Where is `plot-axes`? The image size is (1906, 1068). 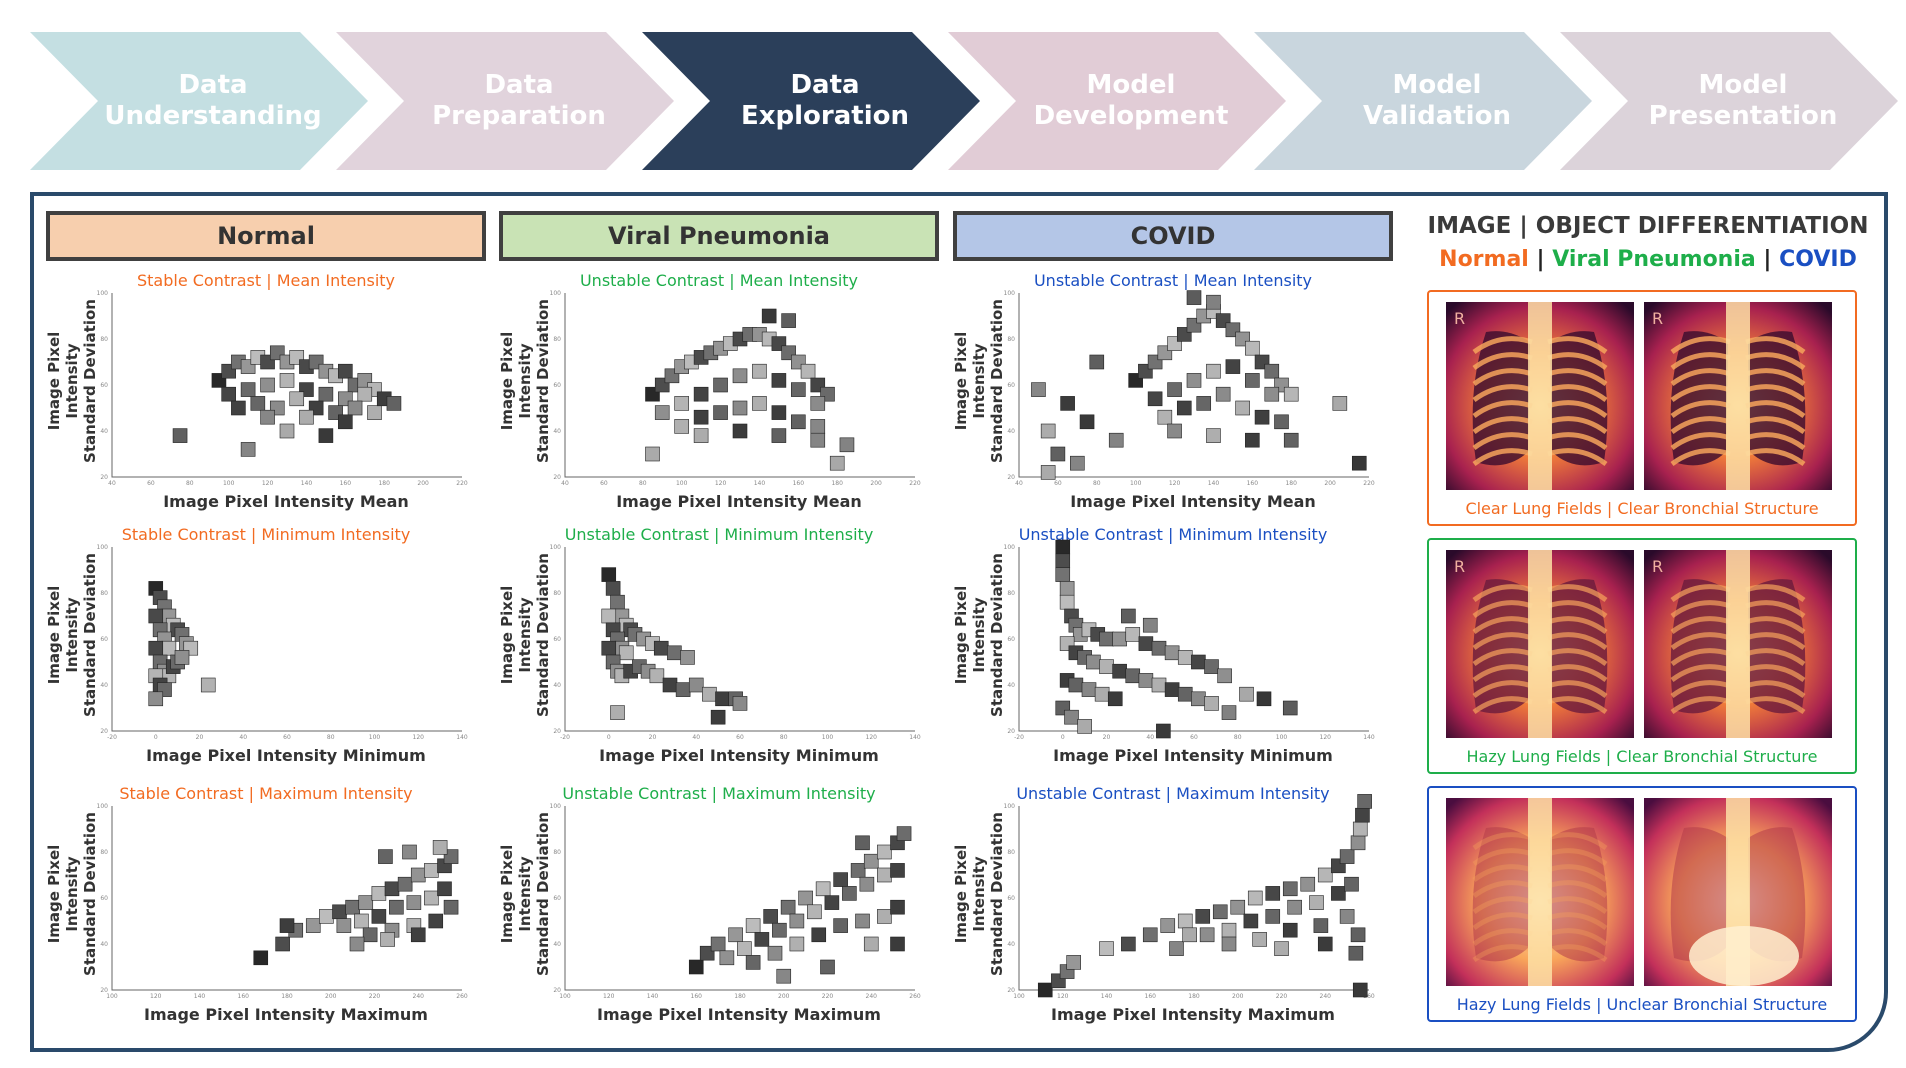
plot-axes is located at coordinates (1193, 639).